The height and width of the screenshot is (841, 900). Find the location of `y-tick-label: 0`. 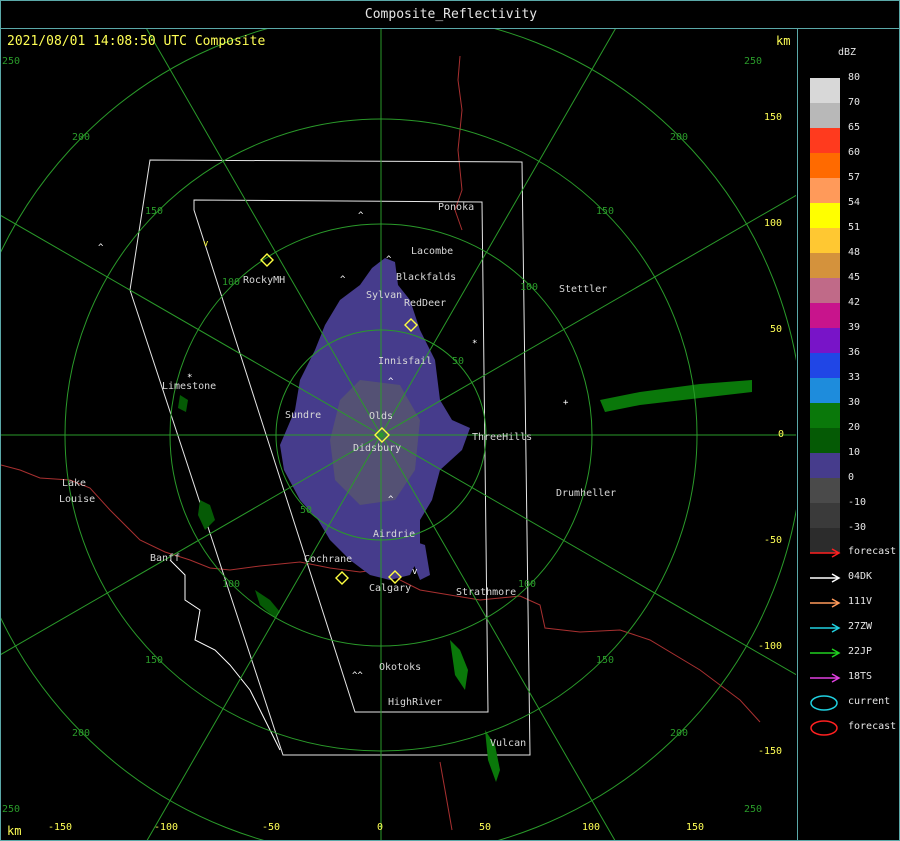

y-tick-label: 0 is located at coordinates (781, 434).